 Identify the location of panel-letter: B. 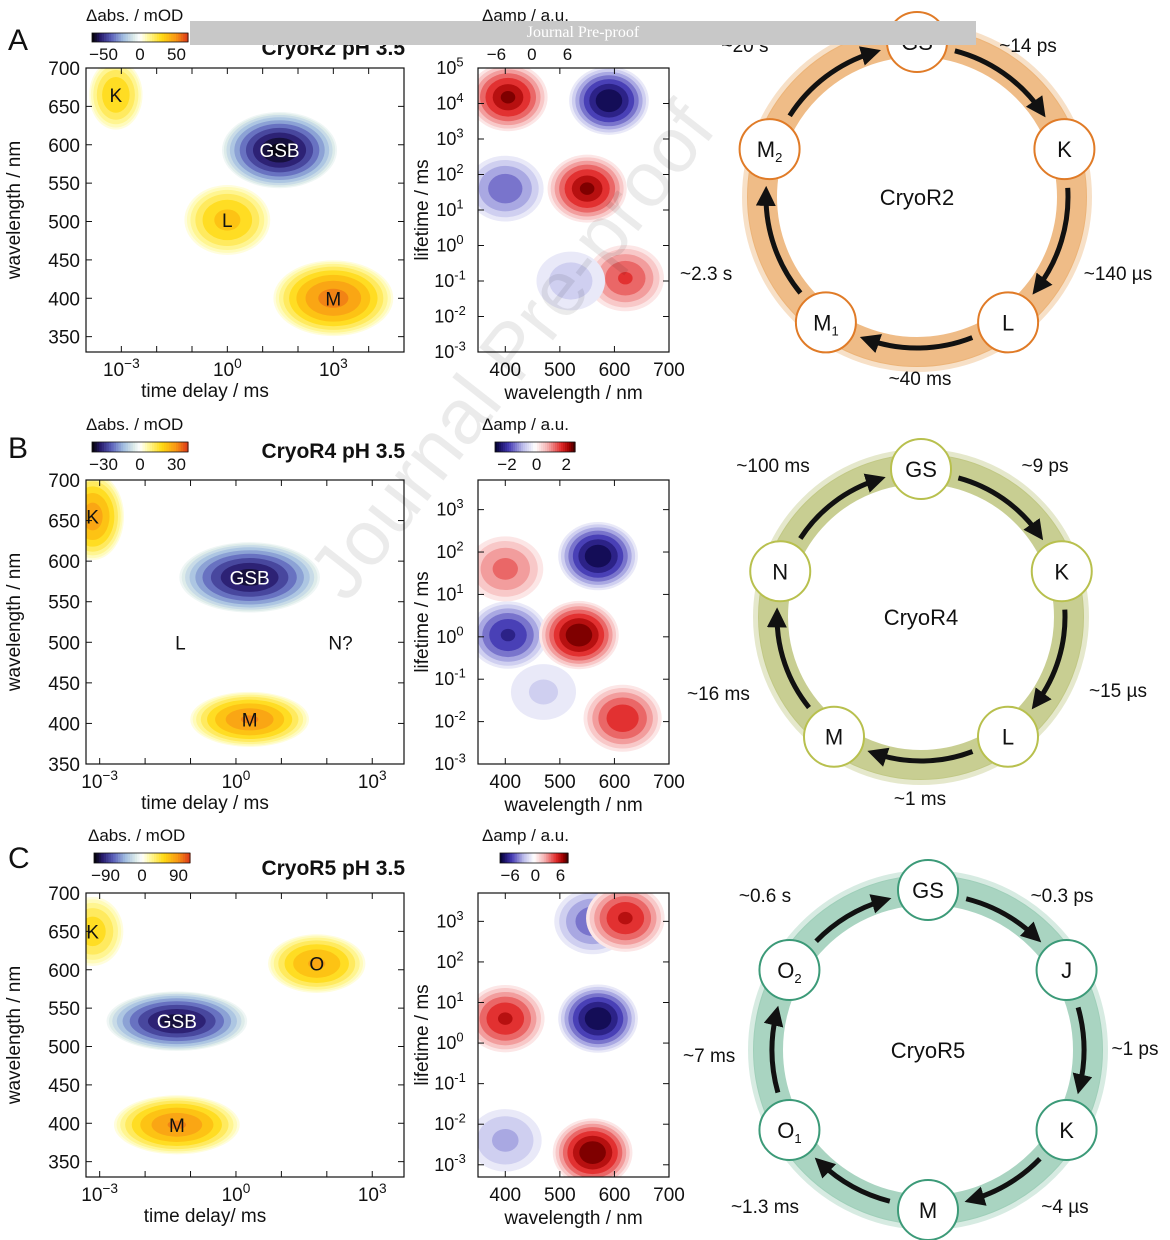
(18, 448).